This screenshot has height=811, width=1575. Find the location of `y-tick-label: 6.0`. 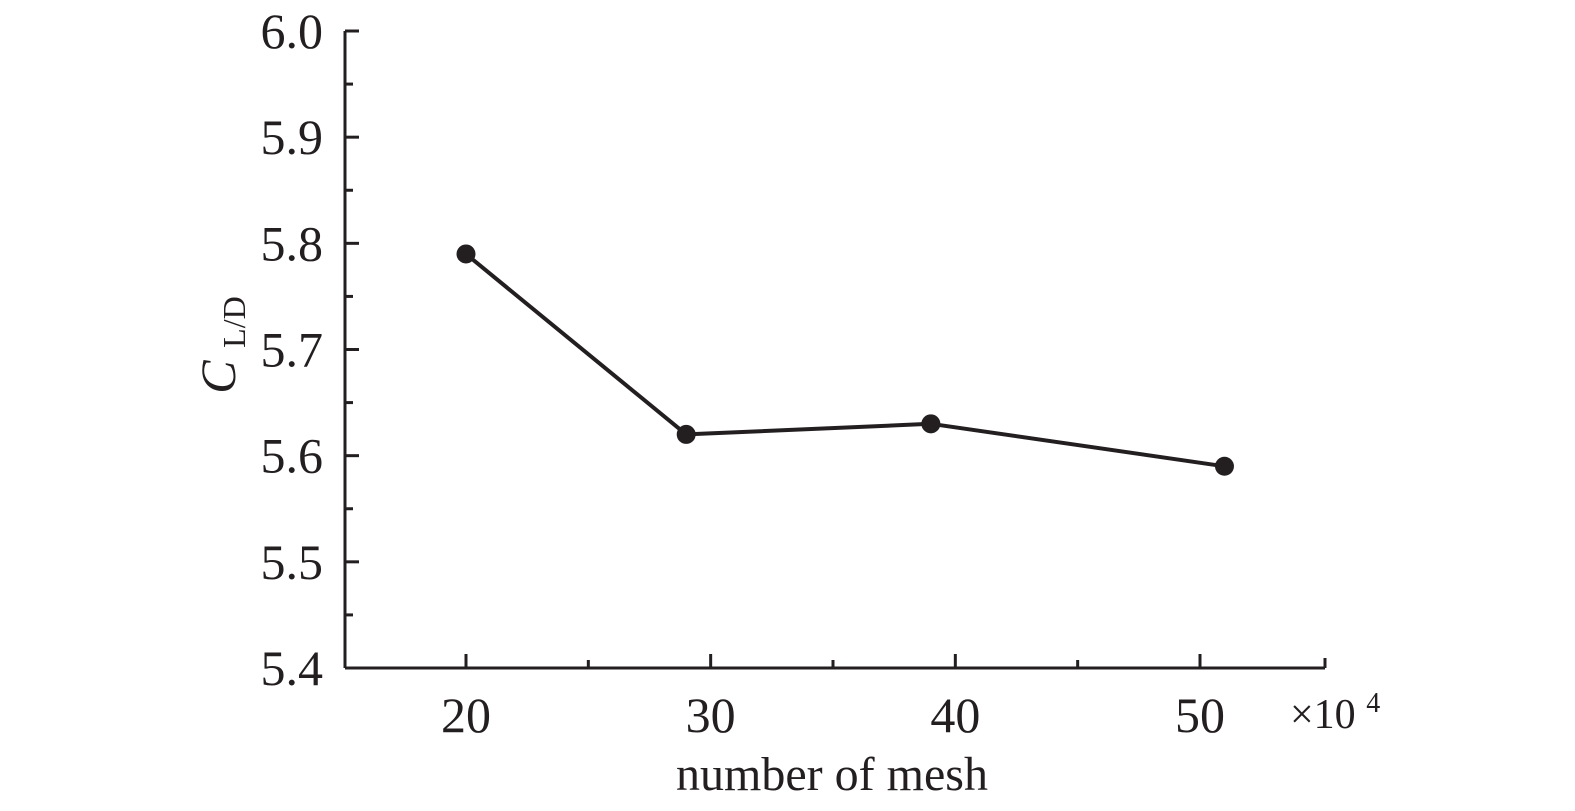

y-tick-label: 6.0 is located at coordinates (292, 31).